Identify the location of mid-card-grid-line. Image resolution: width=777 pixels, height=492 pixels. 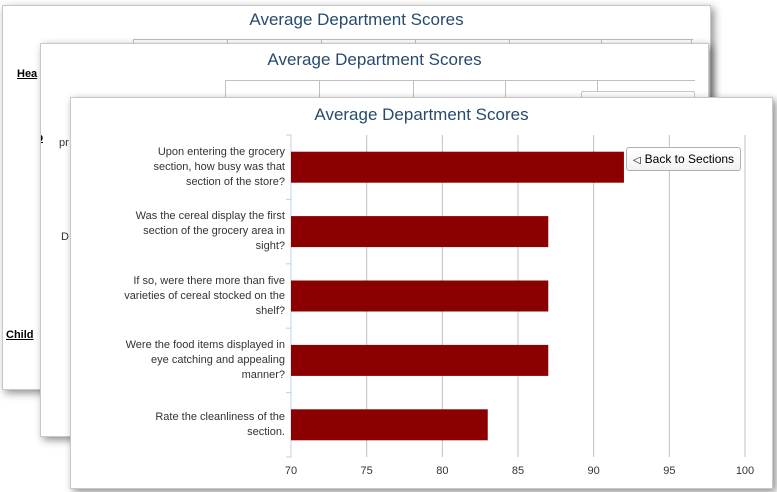
(460, 80).